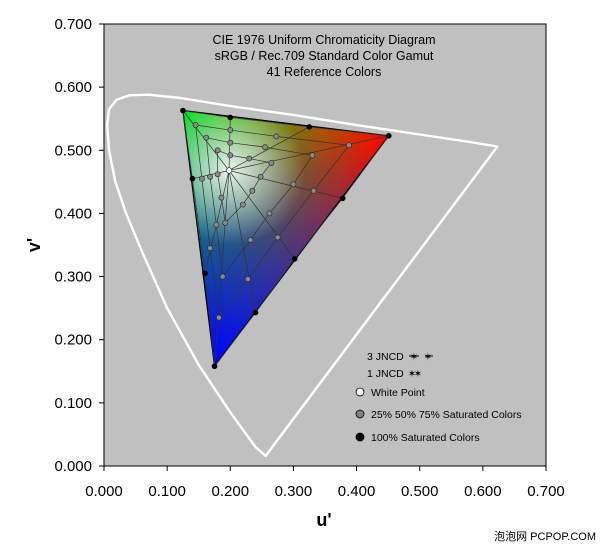  I want to click on x-tick-label-4: 0.400, so click(357, 491).